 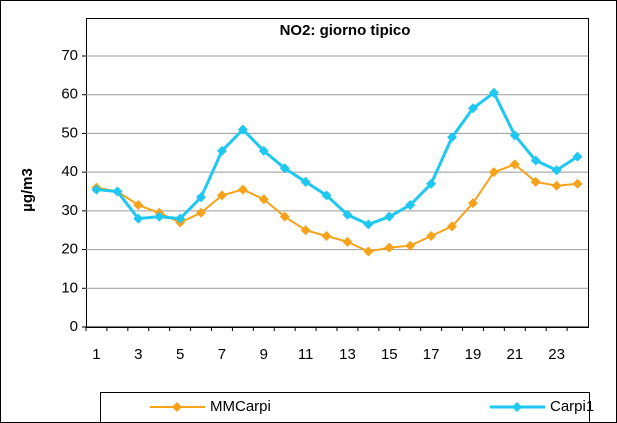 I want to click on x-tick-label: 21, so click(x=514, y=354).